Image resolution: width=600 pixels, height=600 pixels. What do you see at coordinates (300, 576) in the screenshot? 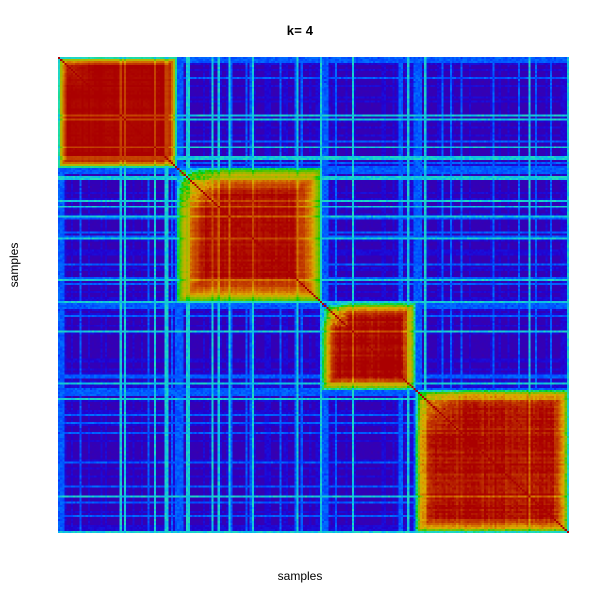
I see `x-axis-label: samples` at bounding box center [300, 576].